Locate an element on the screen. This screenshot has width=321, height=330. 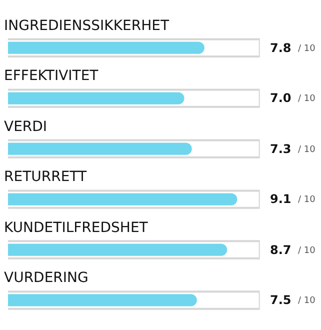
y-tick-label: VERDI is located at coordinates (26, 127).